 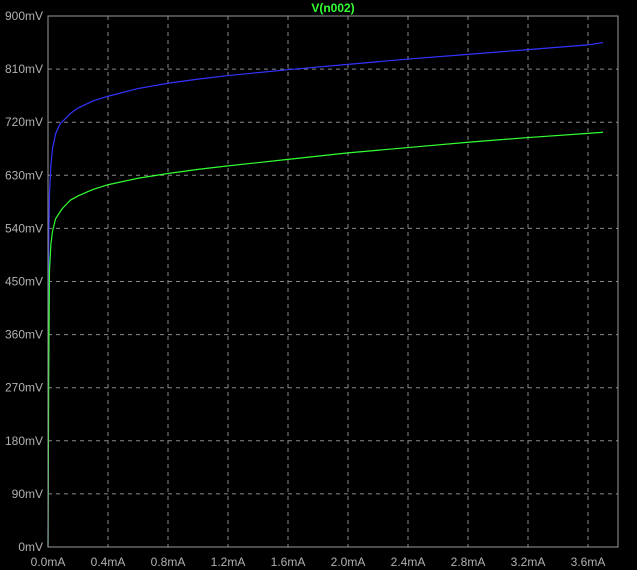 I want to click on y-tick-label: 450mV, so click(x=24, y=282).